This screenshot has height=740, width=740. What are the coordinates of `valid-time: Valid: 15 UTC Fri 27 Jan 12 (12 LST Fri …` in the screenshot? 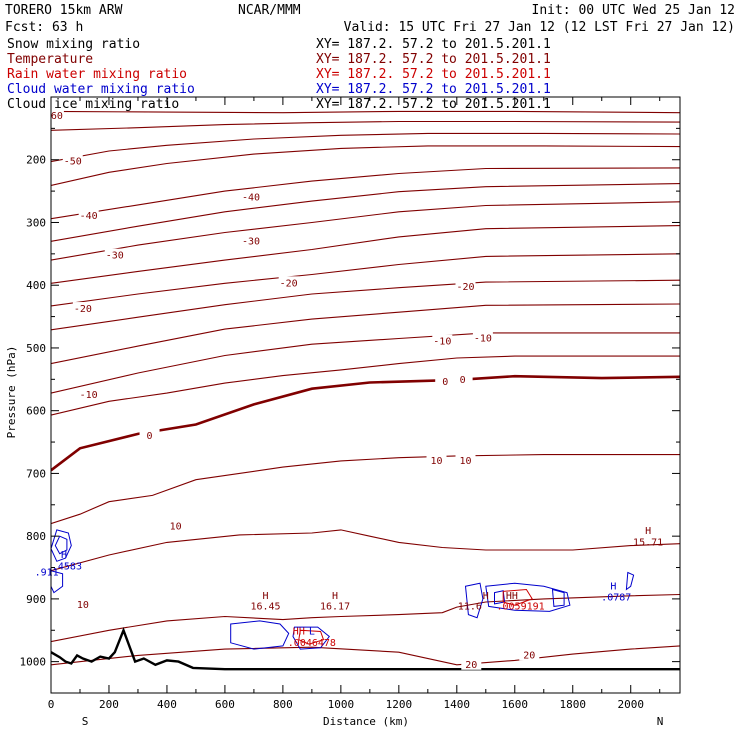 It's located at (539, 27).